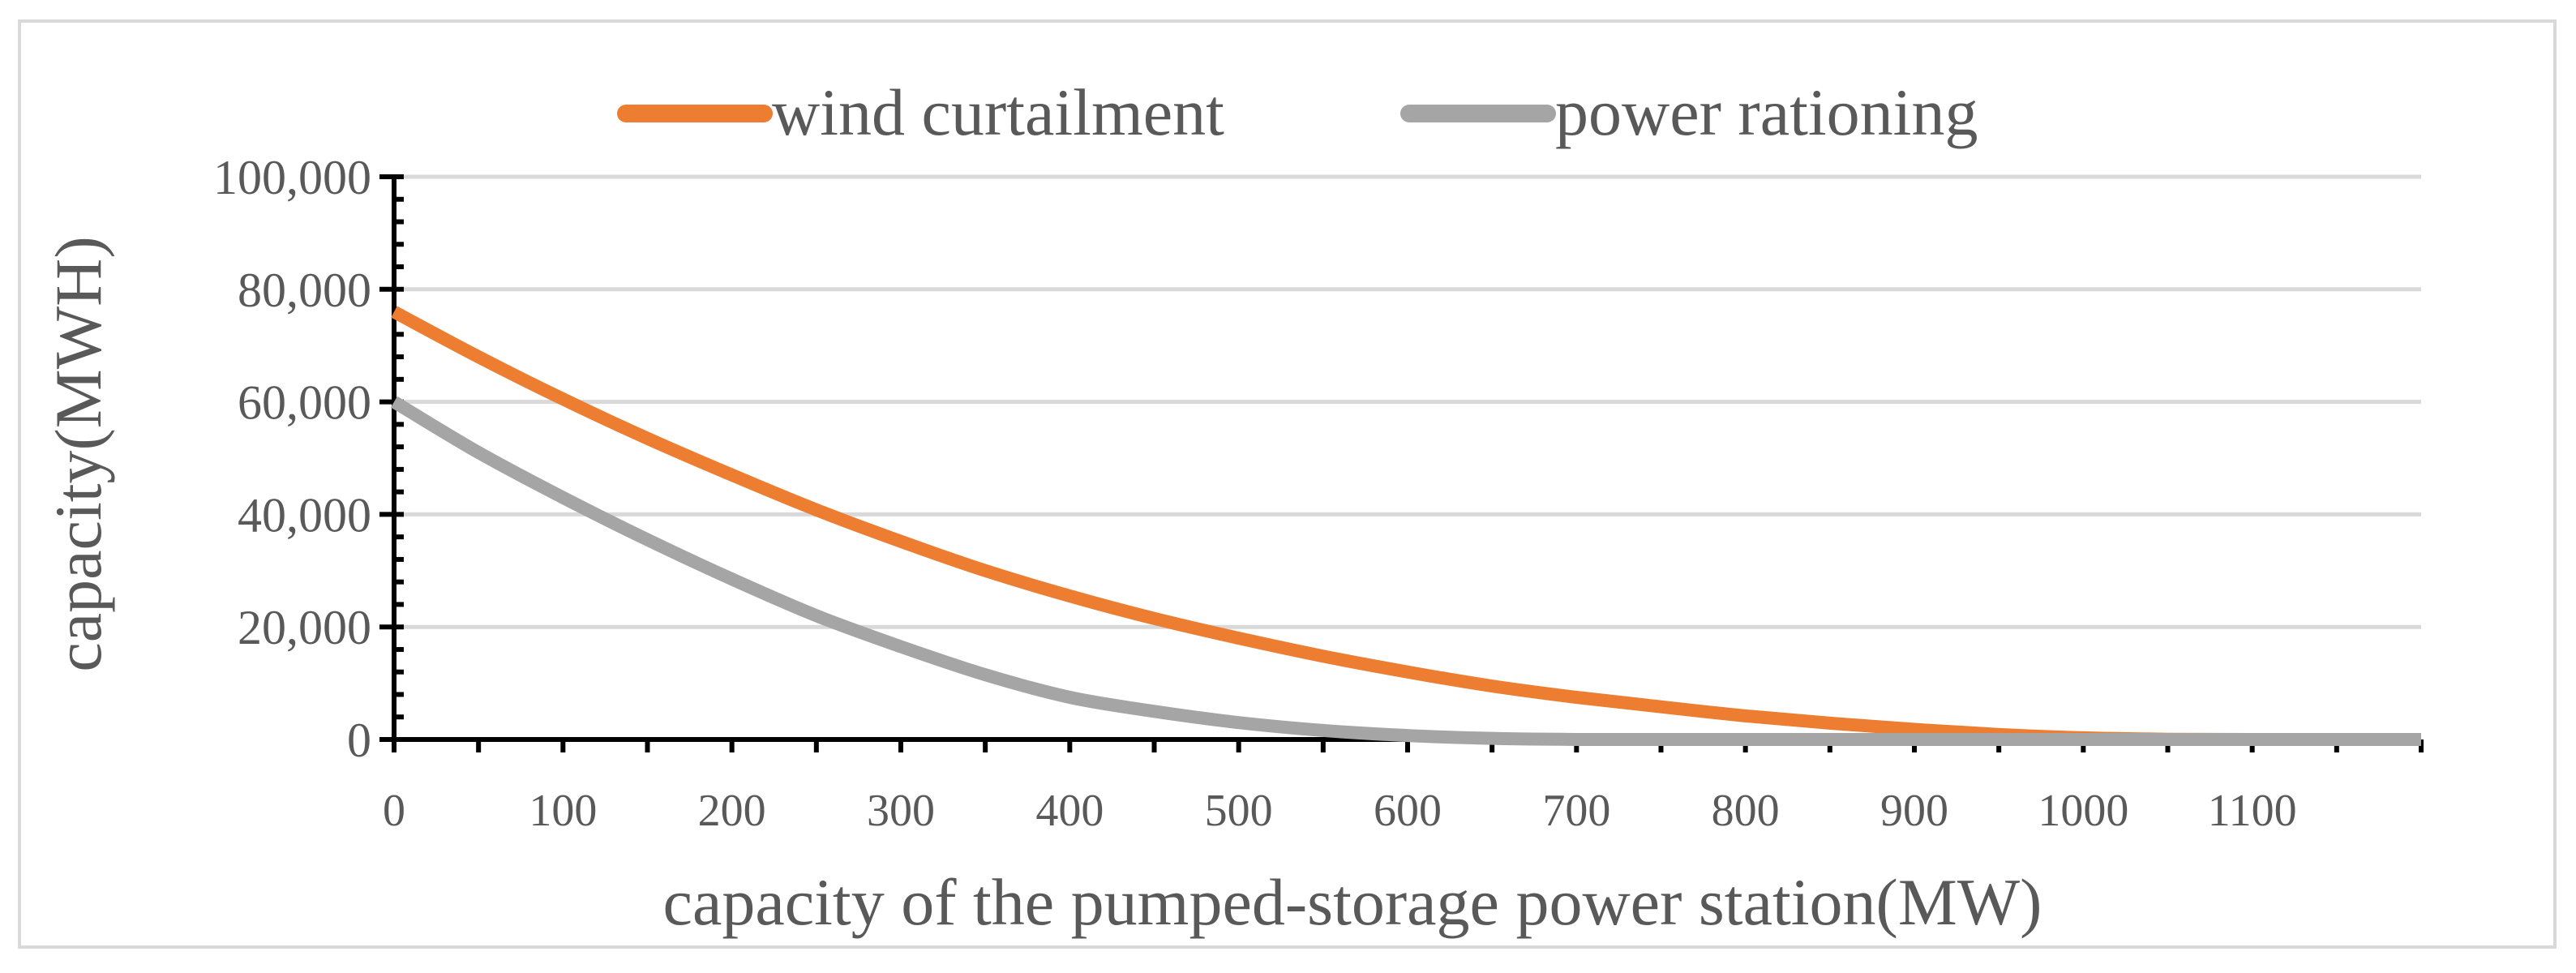 Image resolution: width=2576 pixels, height=973 pixels. What do you see at coordinates (2083, 811) in the screenshot?
I see `x-tick-label-10: 1000` at bounding box center [2083, 811].